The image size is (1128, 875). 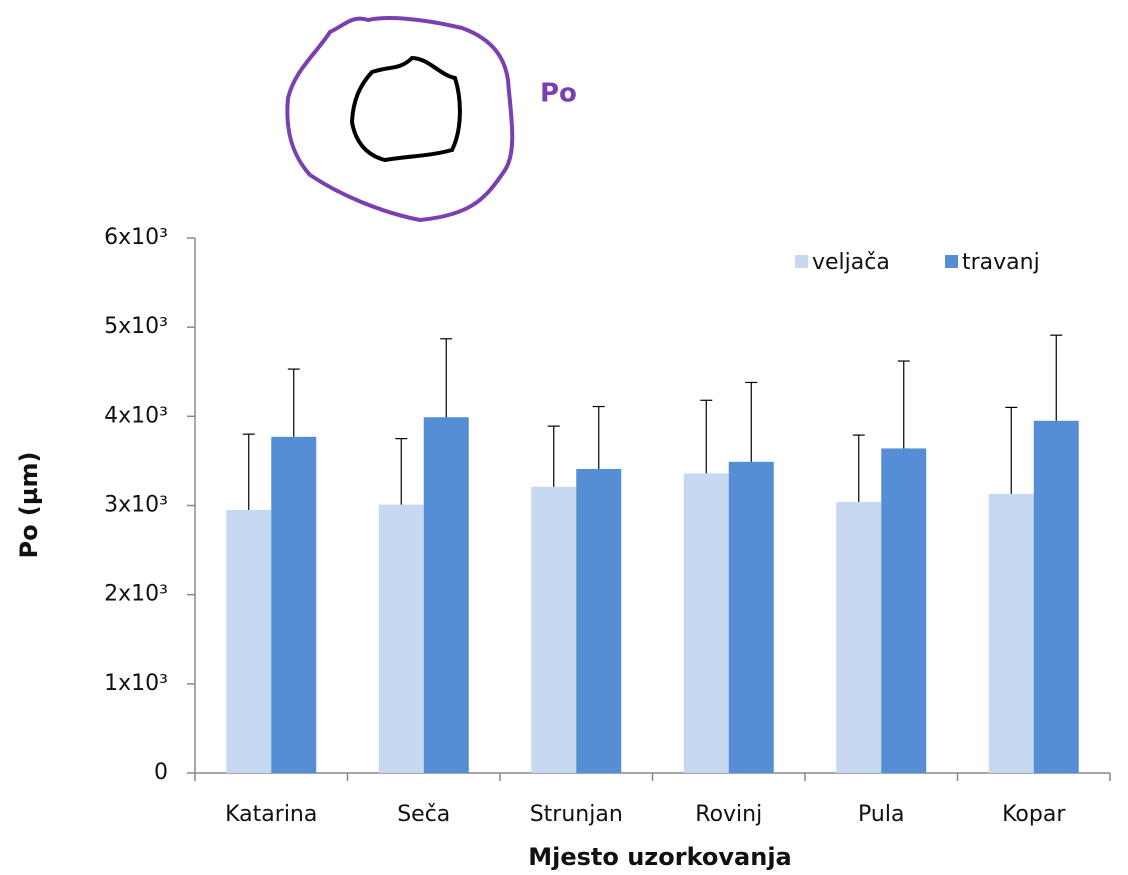 What do you see at coordinates (728, 814) in the screenshot?
I see `x-tick-label: Rovinj` at bounding box center [728, 814].